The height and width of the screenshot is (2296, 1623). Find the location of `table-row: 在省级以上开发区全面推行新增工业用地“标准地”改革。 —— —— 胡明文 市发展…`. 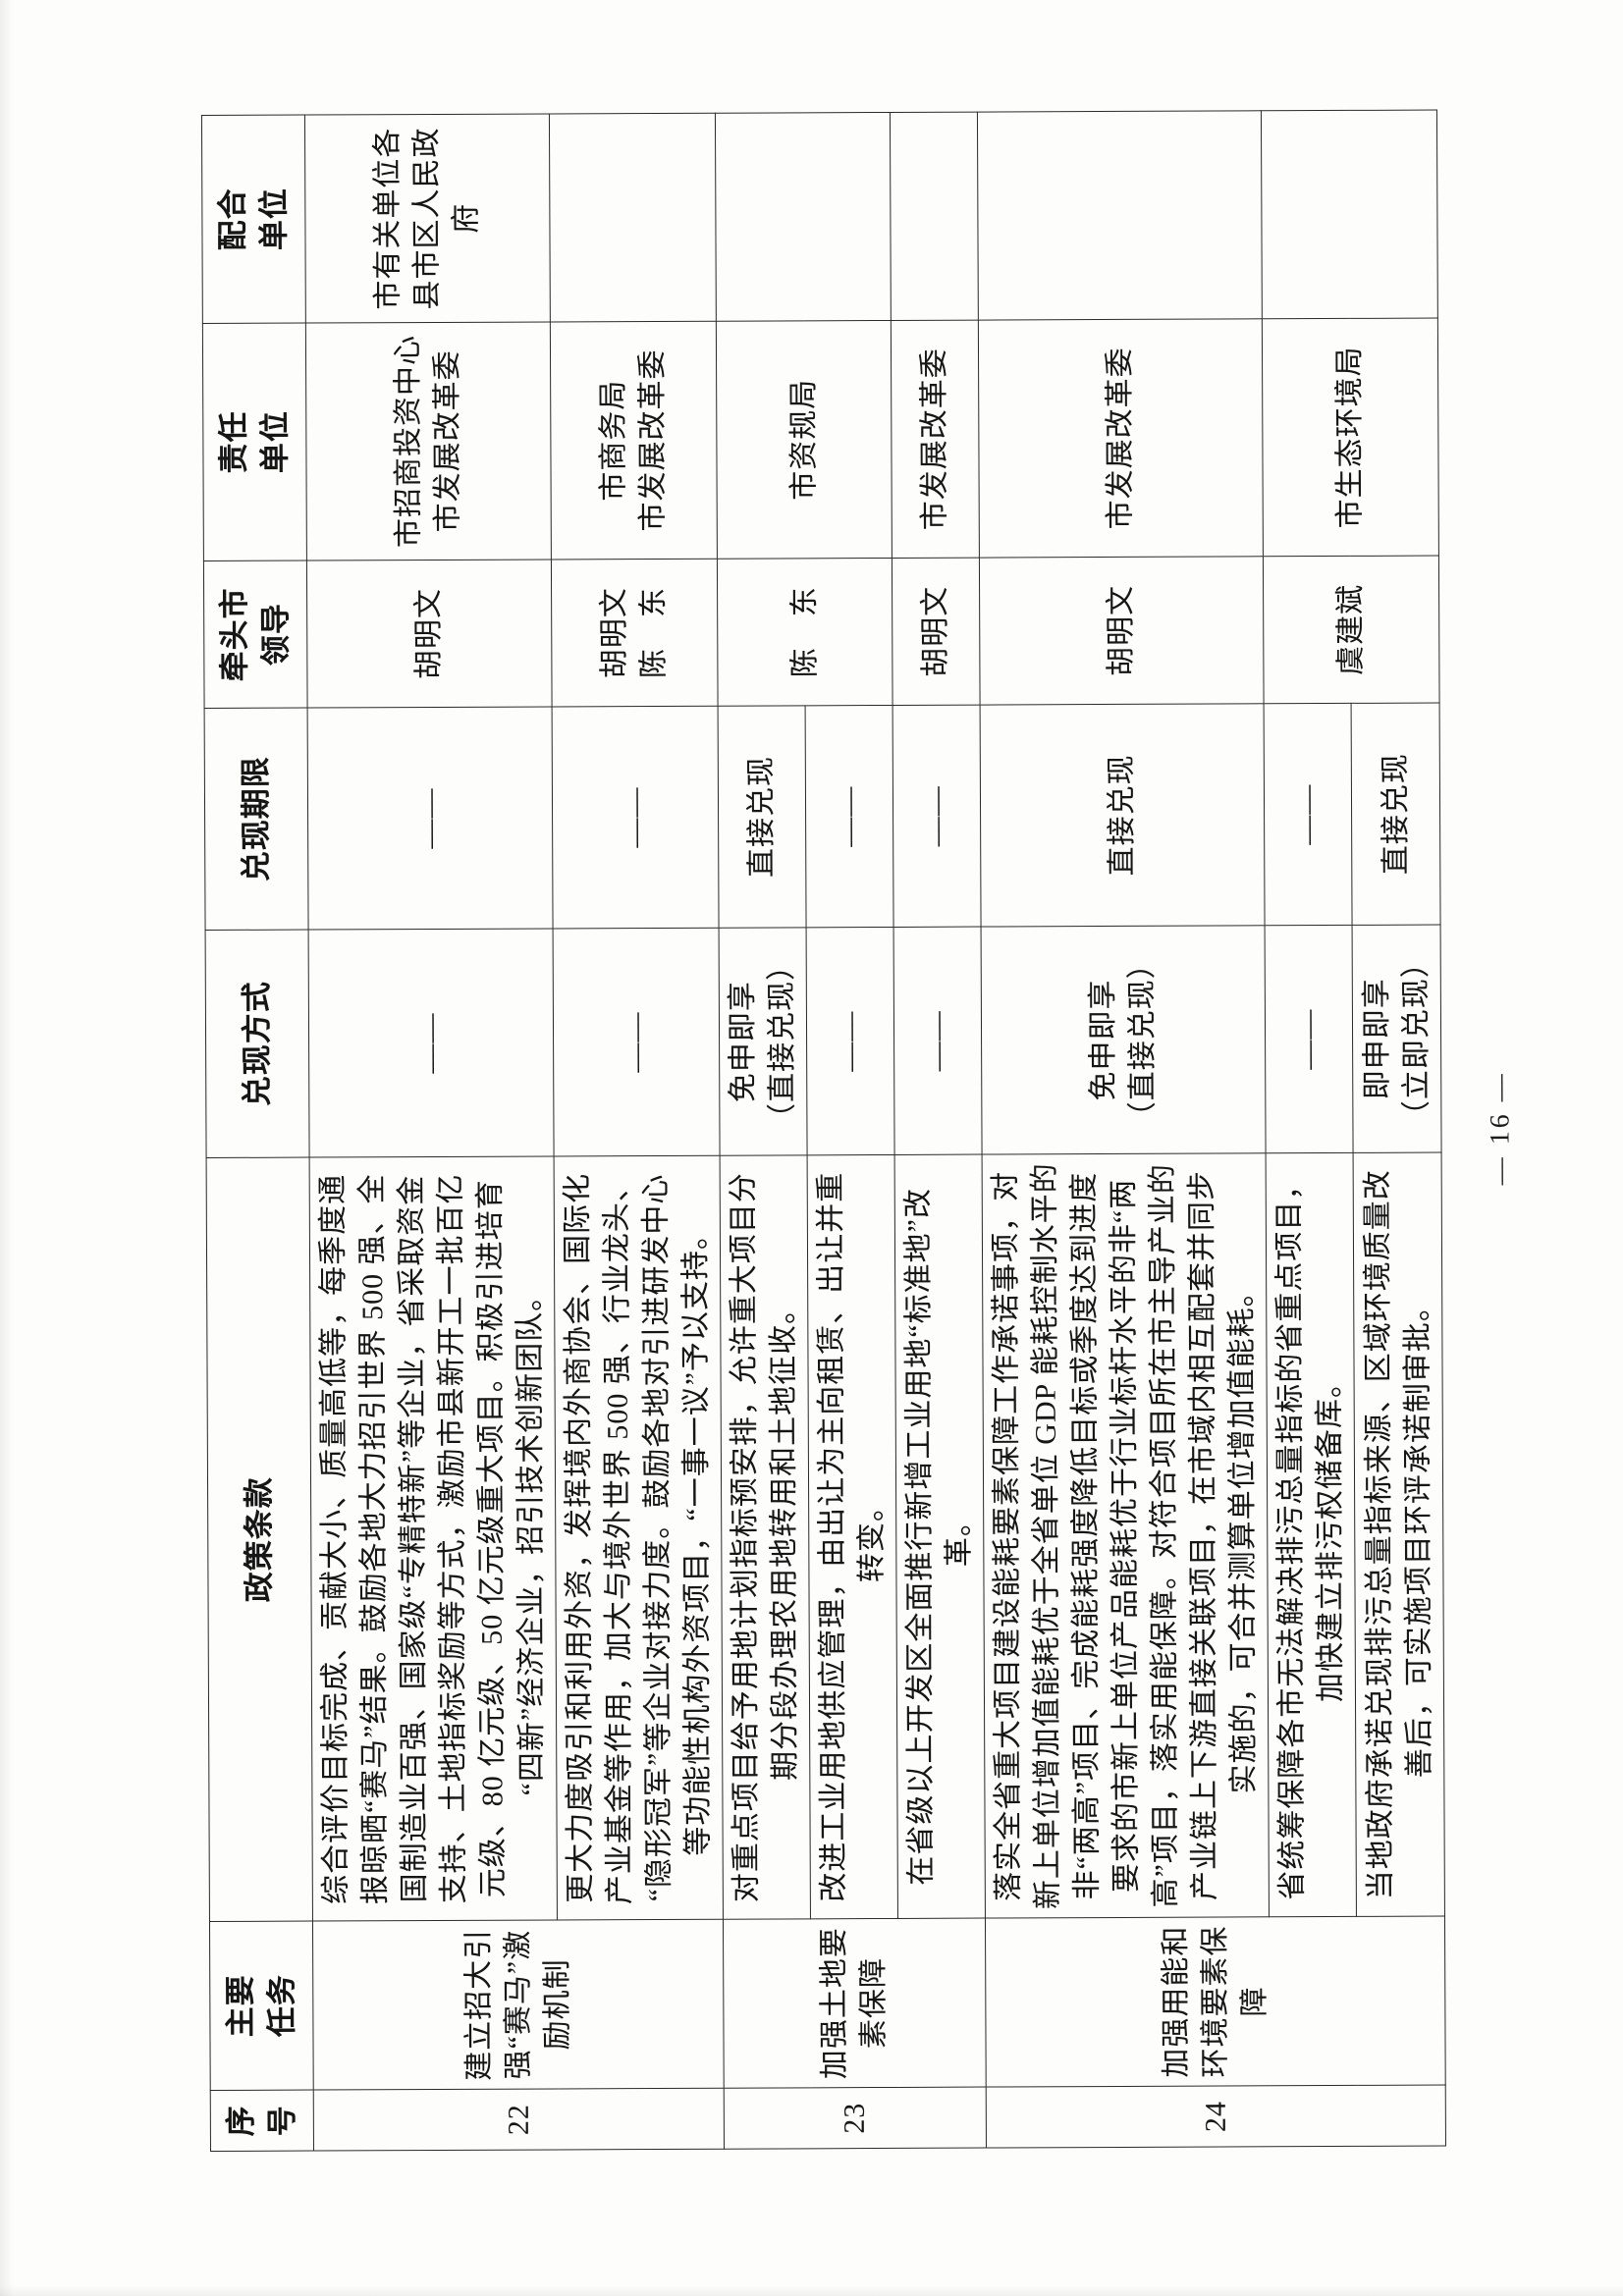

table-row: 在省级以上开发区全面推行新增工业用地“标准地”改革。 —— —— 胡明文 市发展… is located at coordinates (938, 1130).